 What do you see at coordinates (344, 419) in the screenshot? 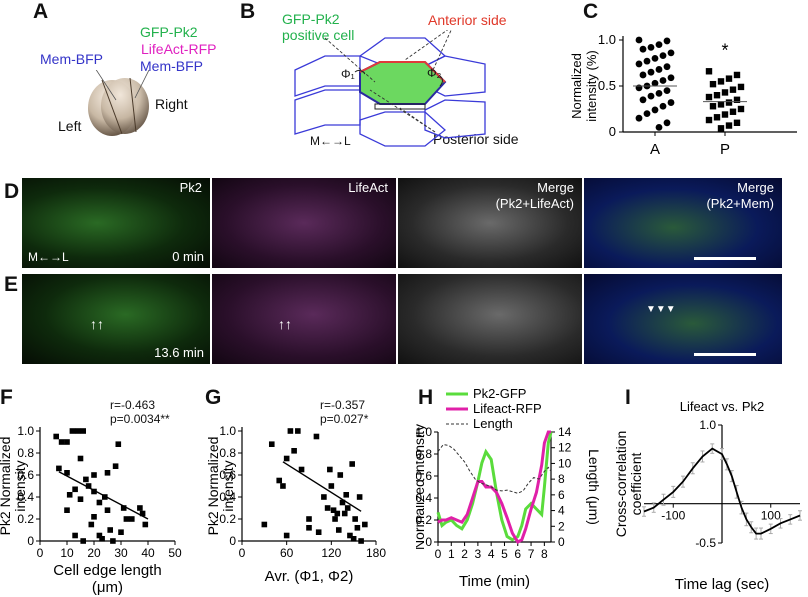
I see `g-stats-p: p=0.027*` at bounding box center [344, 419].